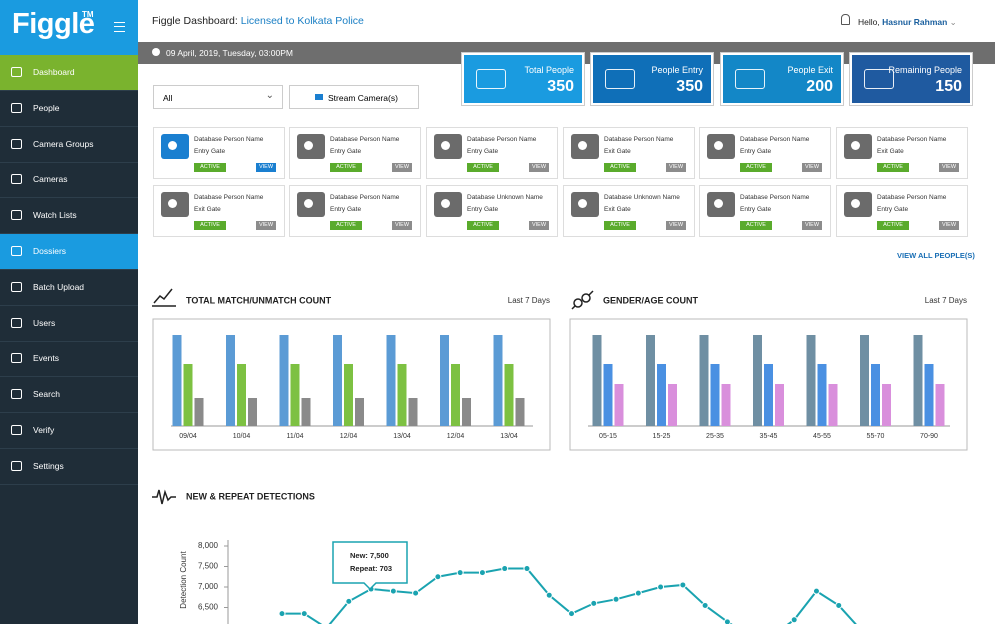 This screenshot has height=624, width=995. I want to click on stat-value: 350, so click(689, 86).